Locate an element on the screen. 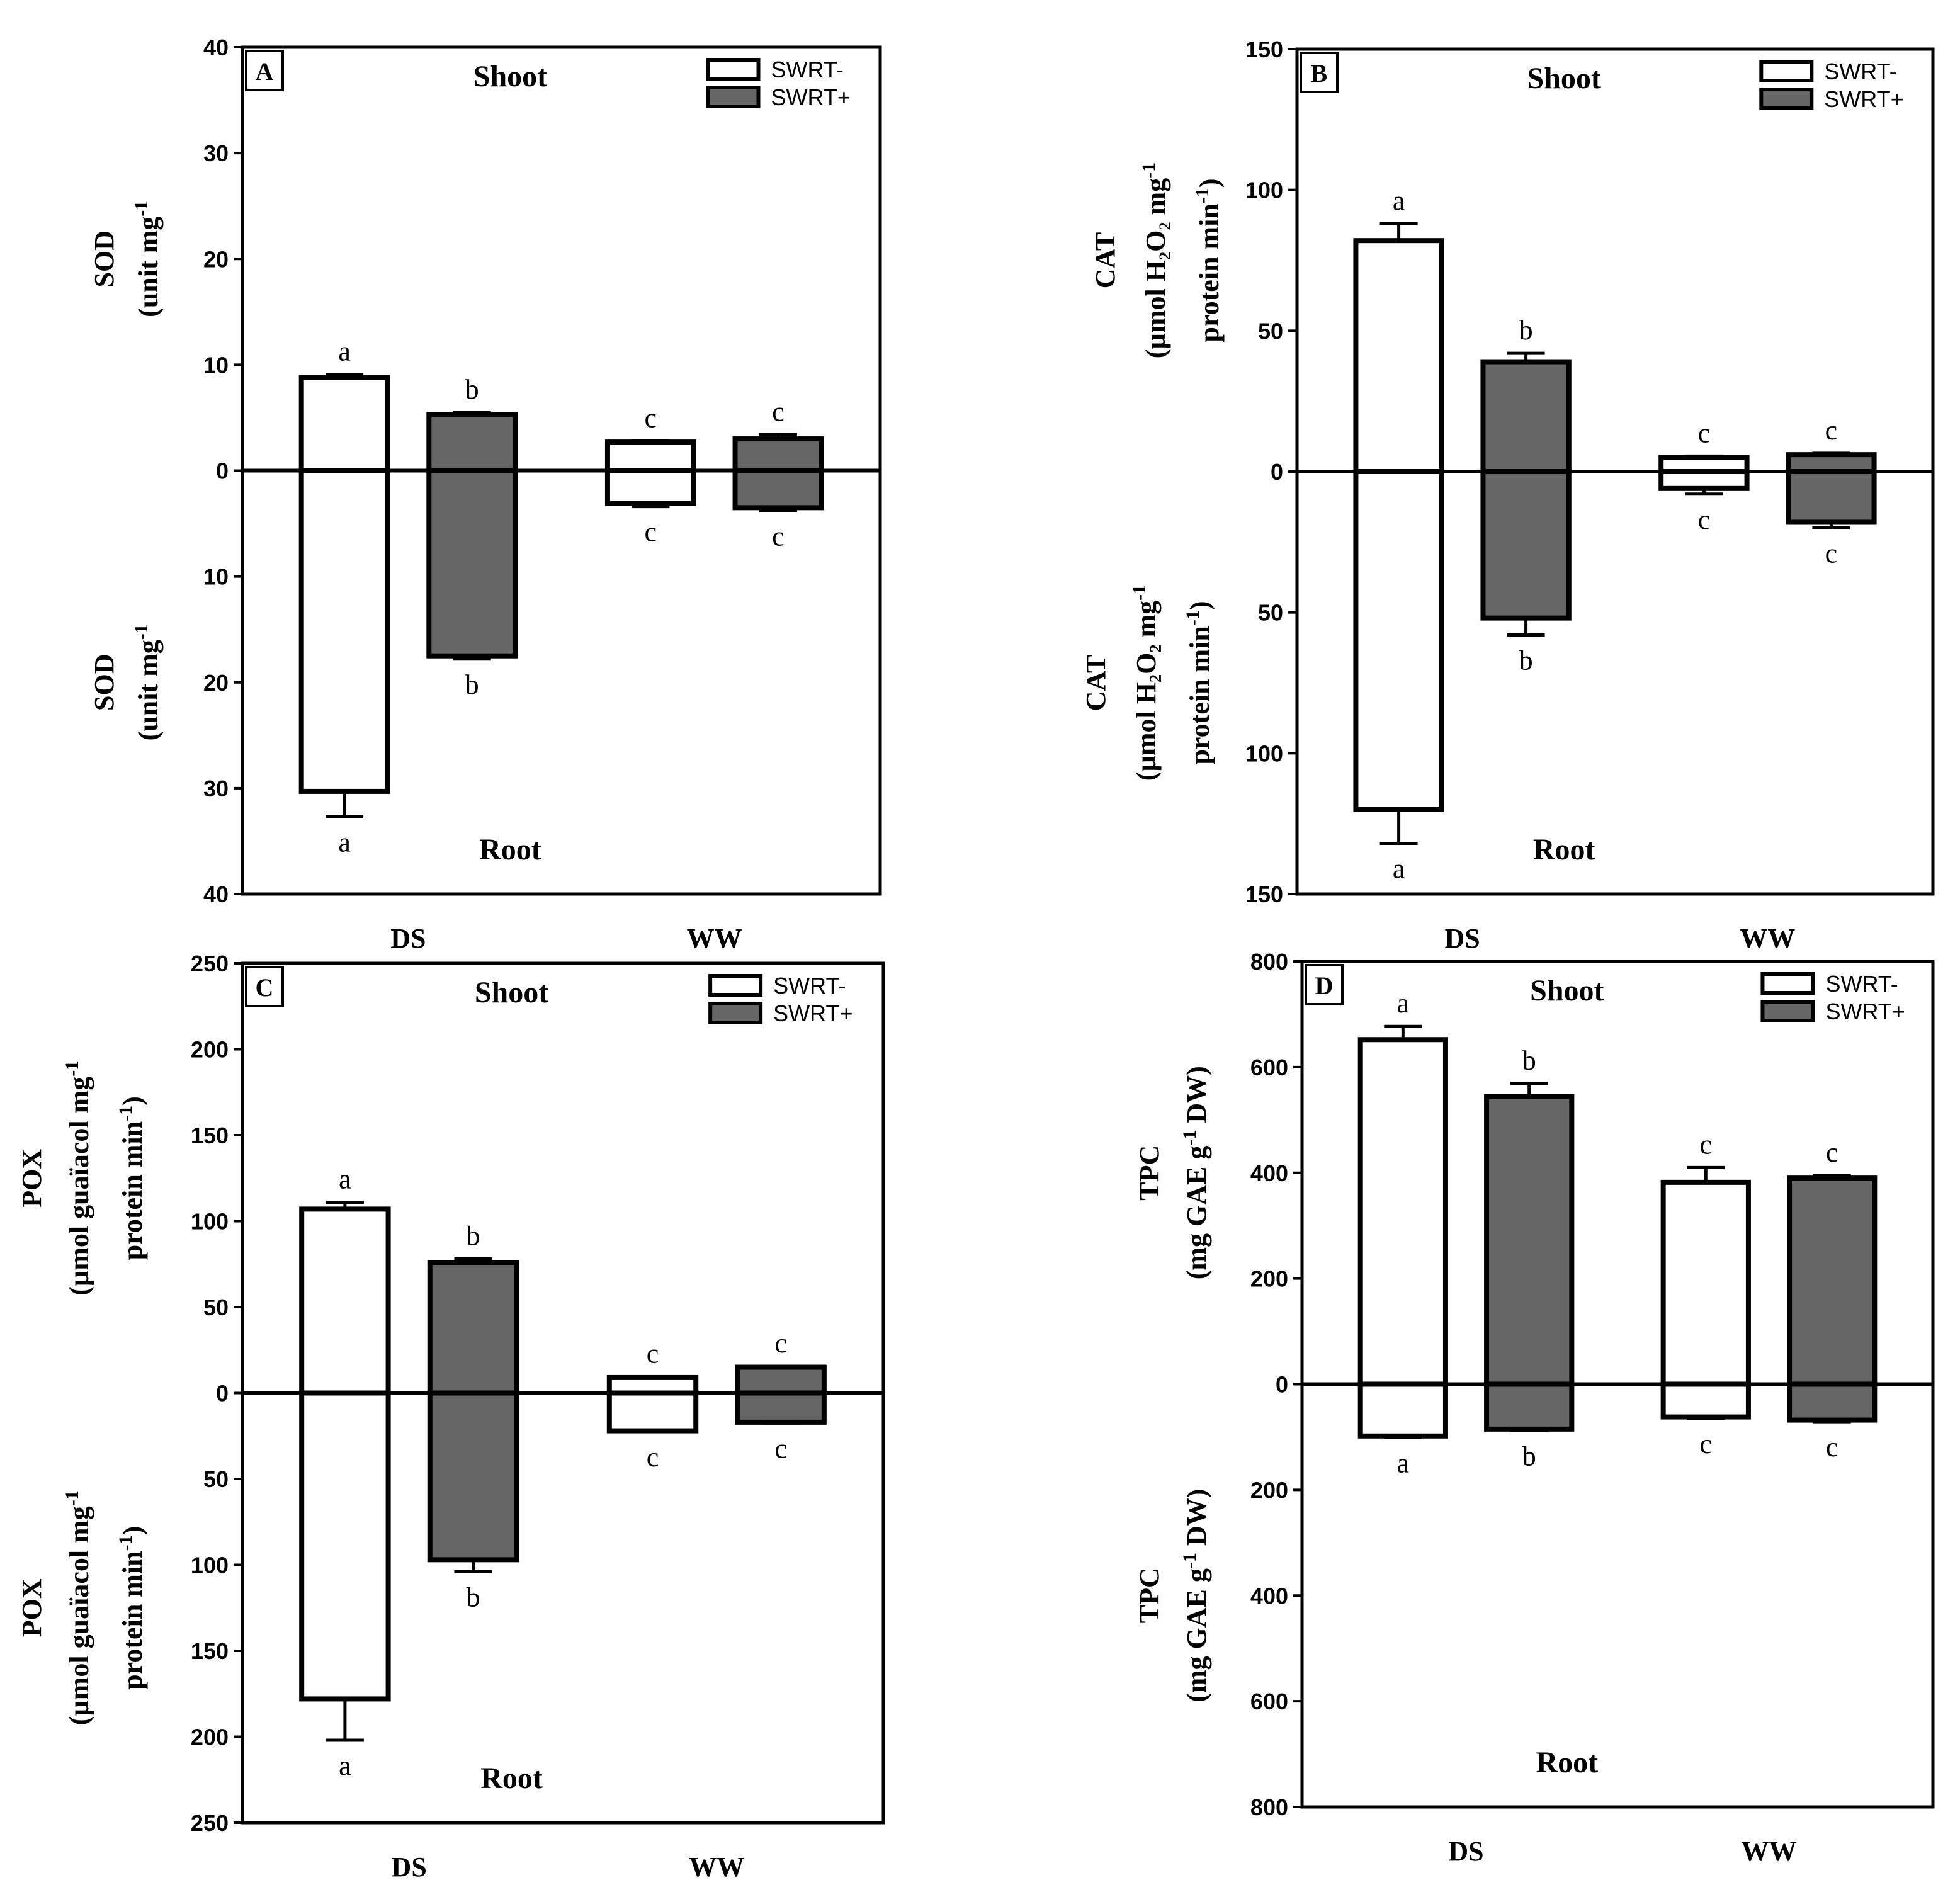 Image resolution: width=1960 pixels, height=1880 pixels. label-text: protein min is located at coordinates (132, 1190).